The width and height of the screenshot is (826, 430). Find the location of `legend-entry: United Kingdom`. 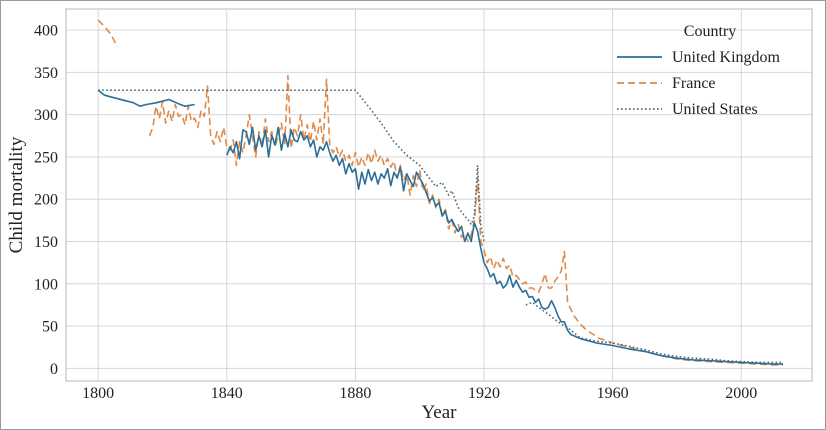

legend-entry: United Kingdom is located at coordinates (726, 57).